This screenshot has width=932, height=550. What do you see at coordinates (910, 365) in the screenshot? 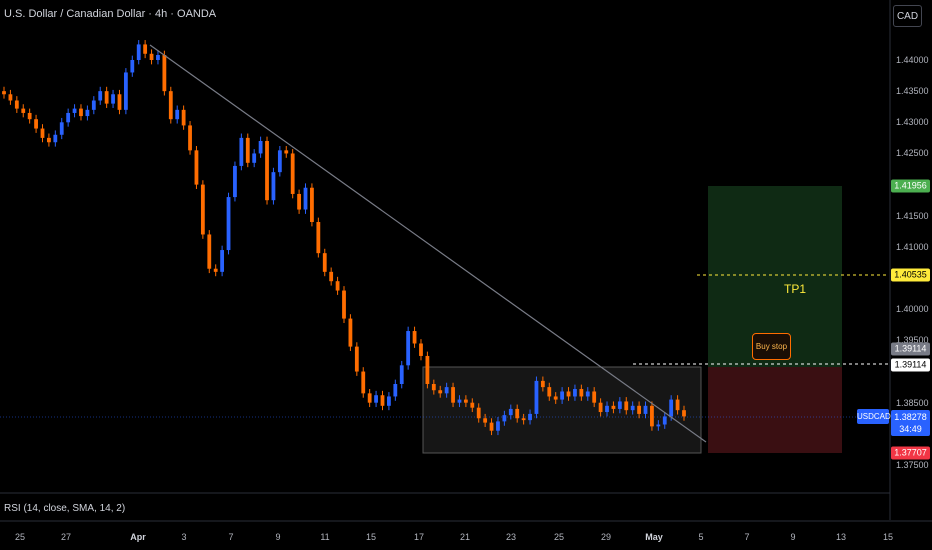
I see `entry-price-tag: 1.39114` at bounding box center [910, 365].